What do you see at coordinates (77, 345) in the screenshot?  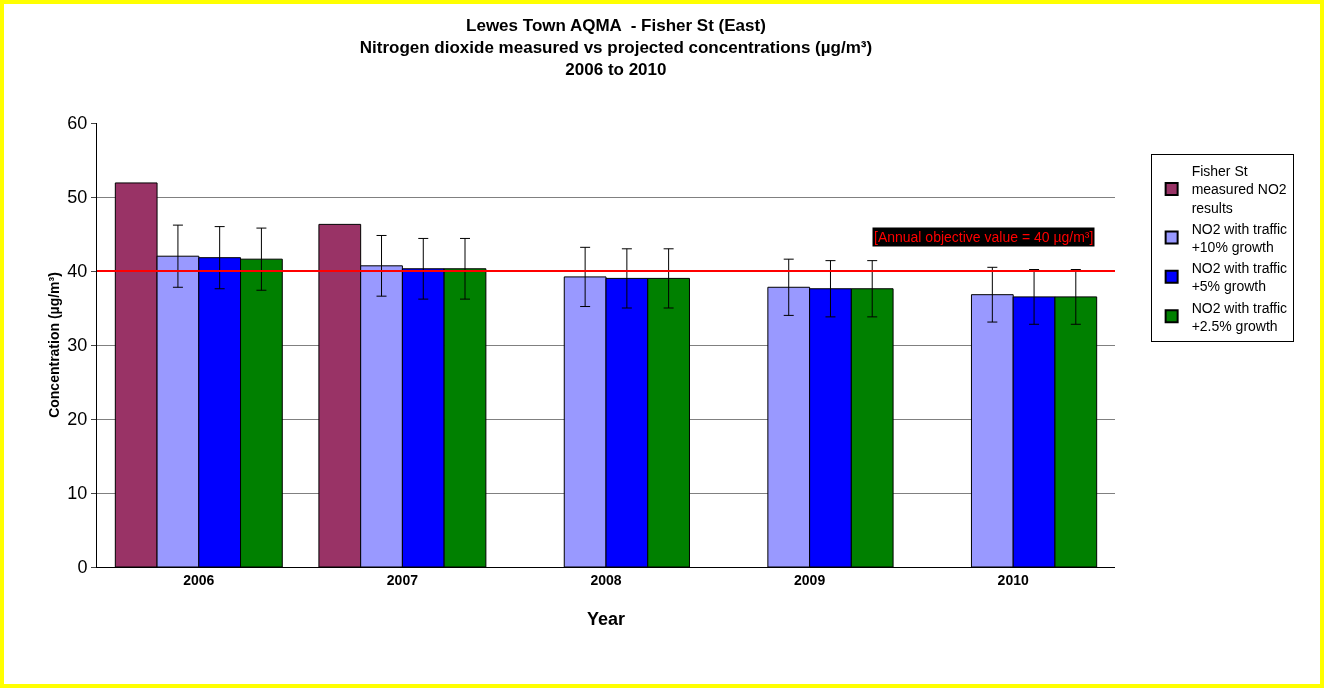 I see `y-tick-label: 30` at bounding box center [77, 345].